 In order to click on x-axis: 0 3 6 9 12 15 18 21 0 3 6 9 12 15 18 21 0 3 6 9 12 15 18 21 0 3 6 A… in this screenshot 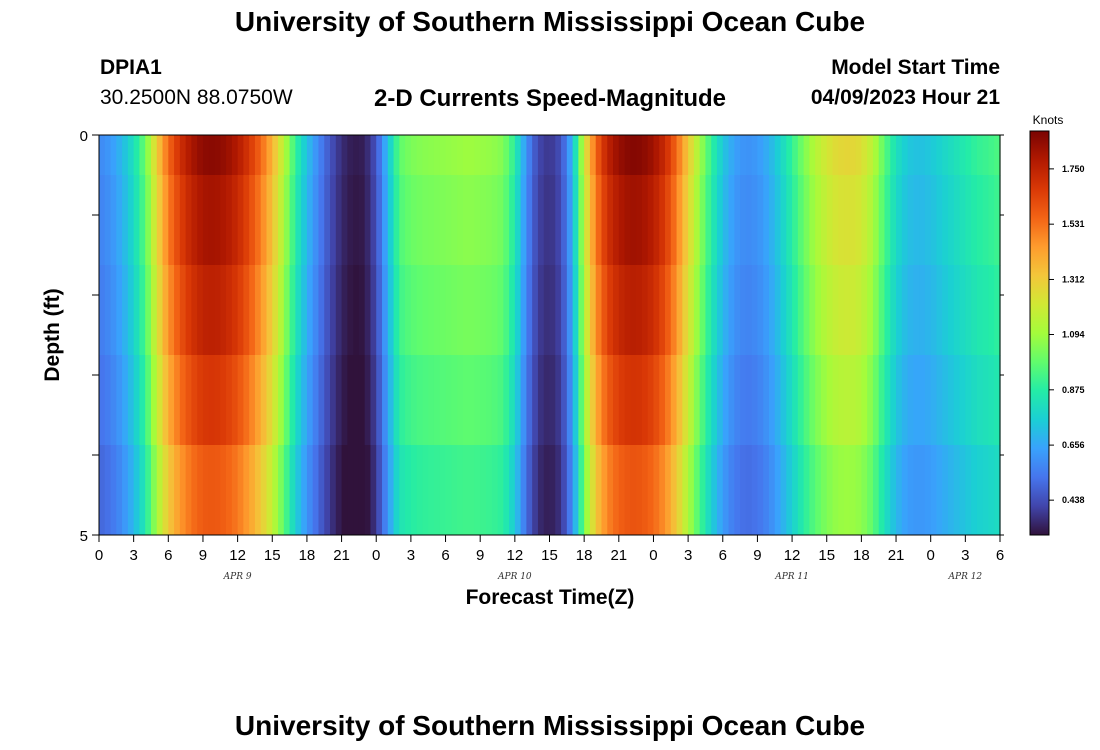, I will do `click(549, 558)`.